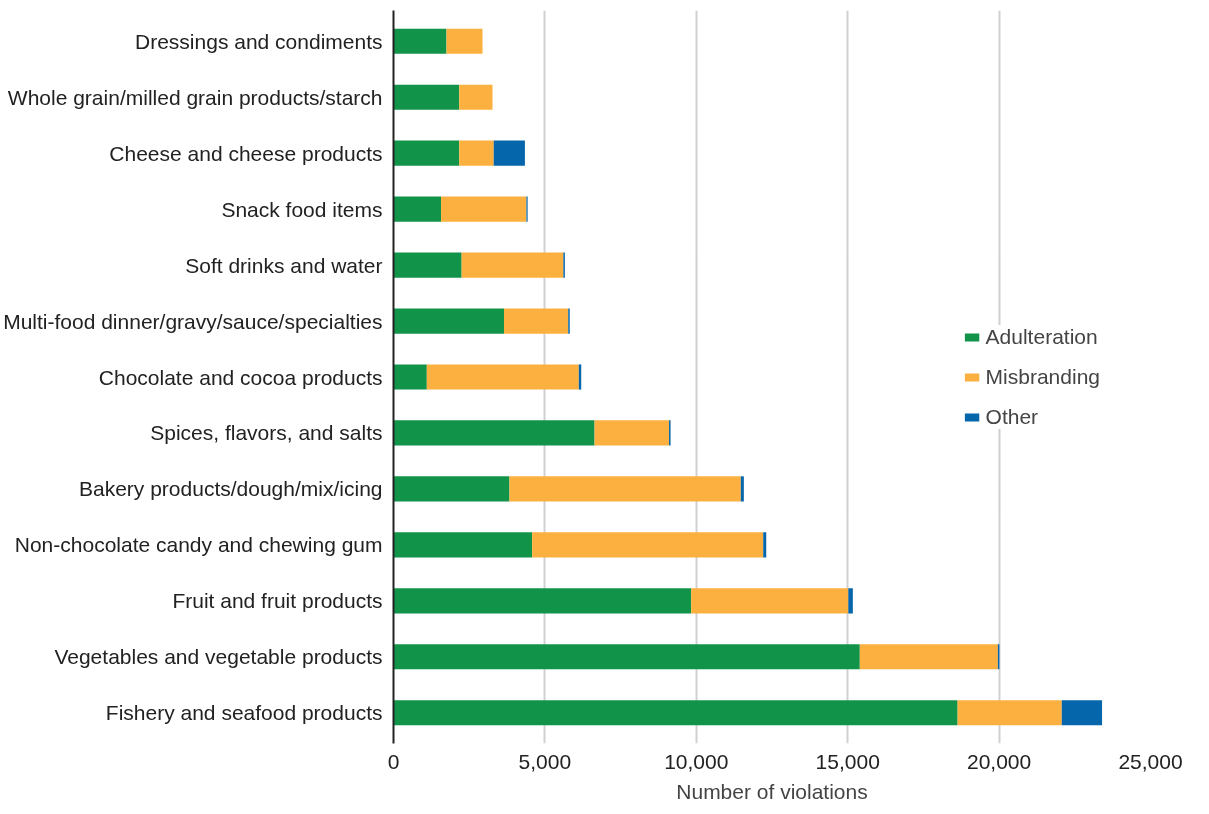 The height and width of the screenshot is (814, 1209). I want to click on y-tick-label: Vegetables and vegetable products, so click(218, 657).